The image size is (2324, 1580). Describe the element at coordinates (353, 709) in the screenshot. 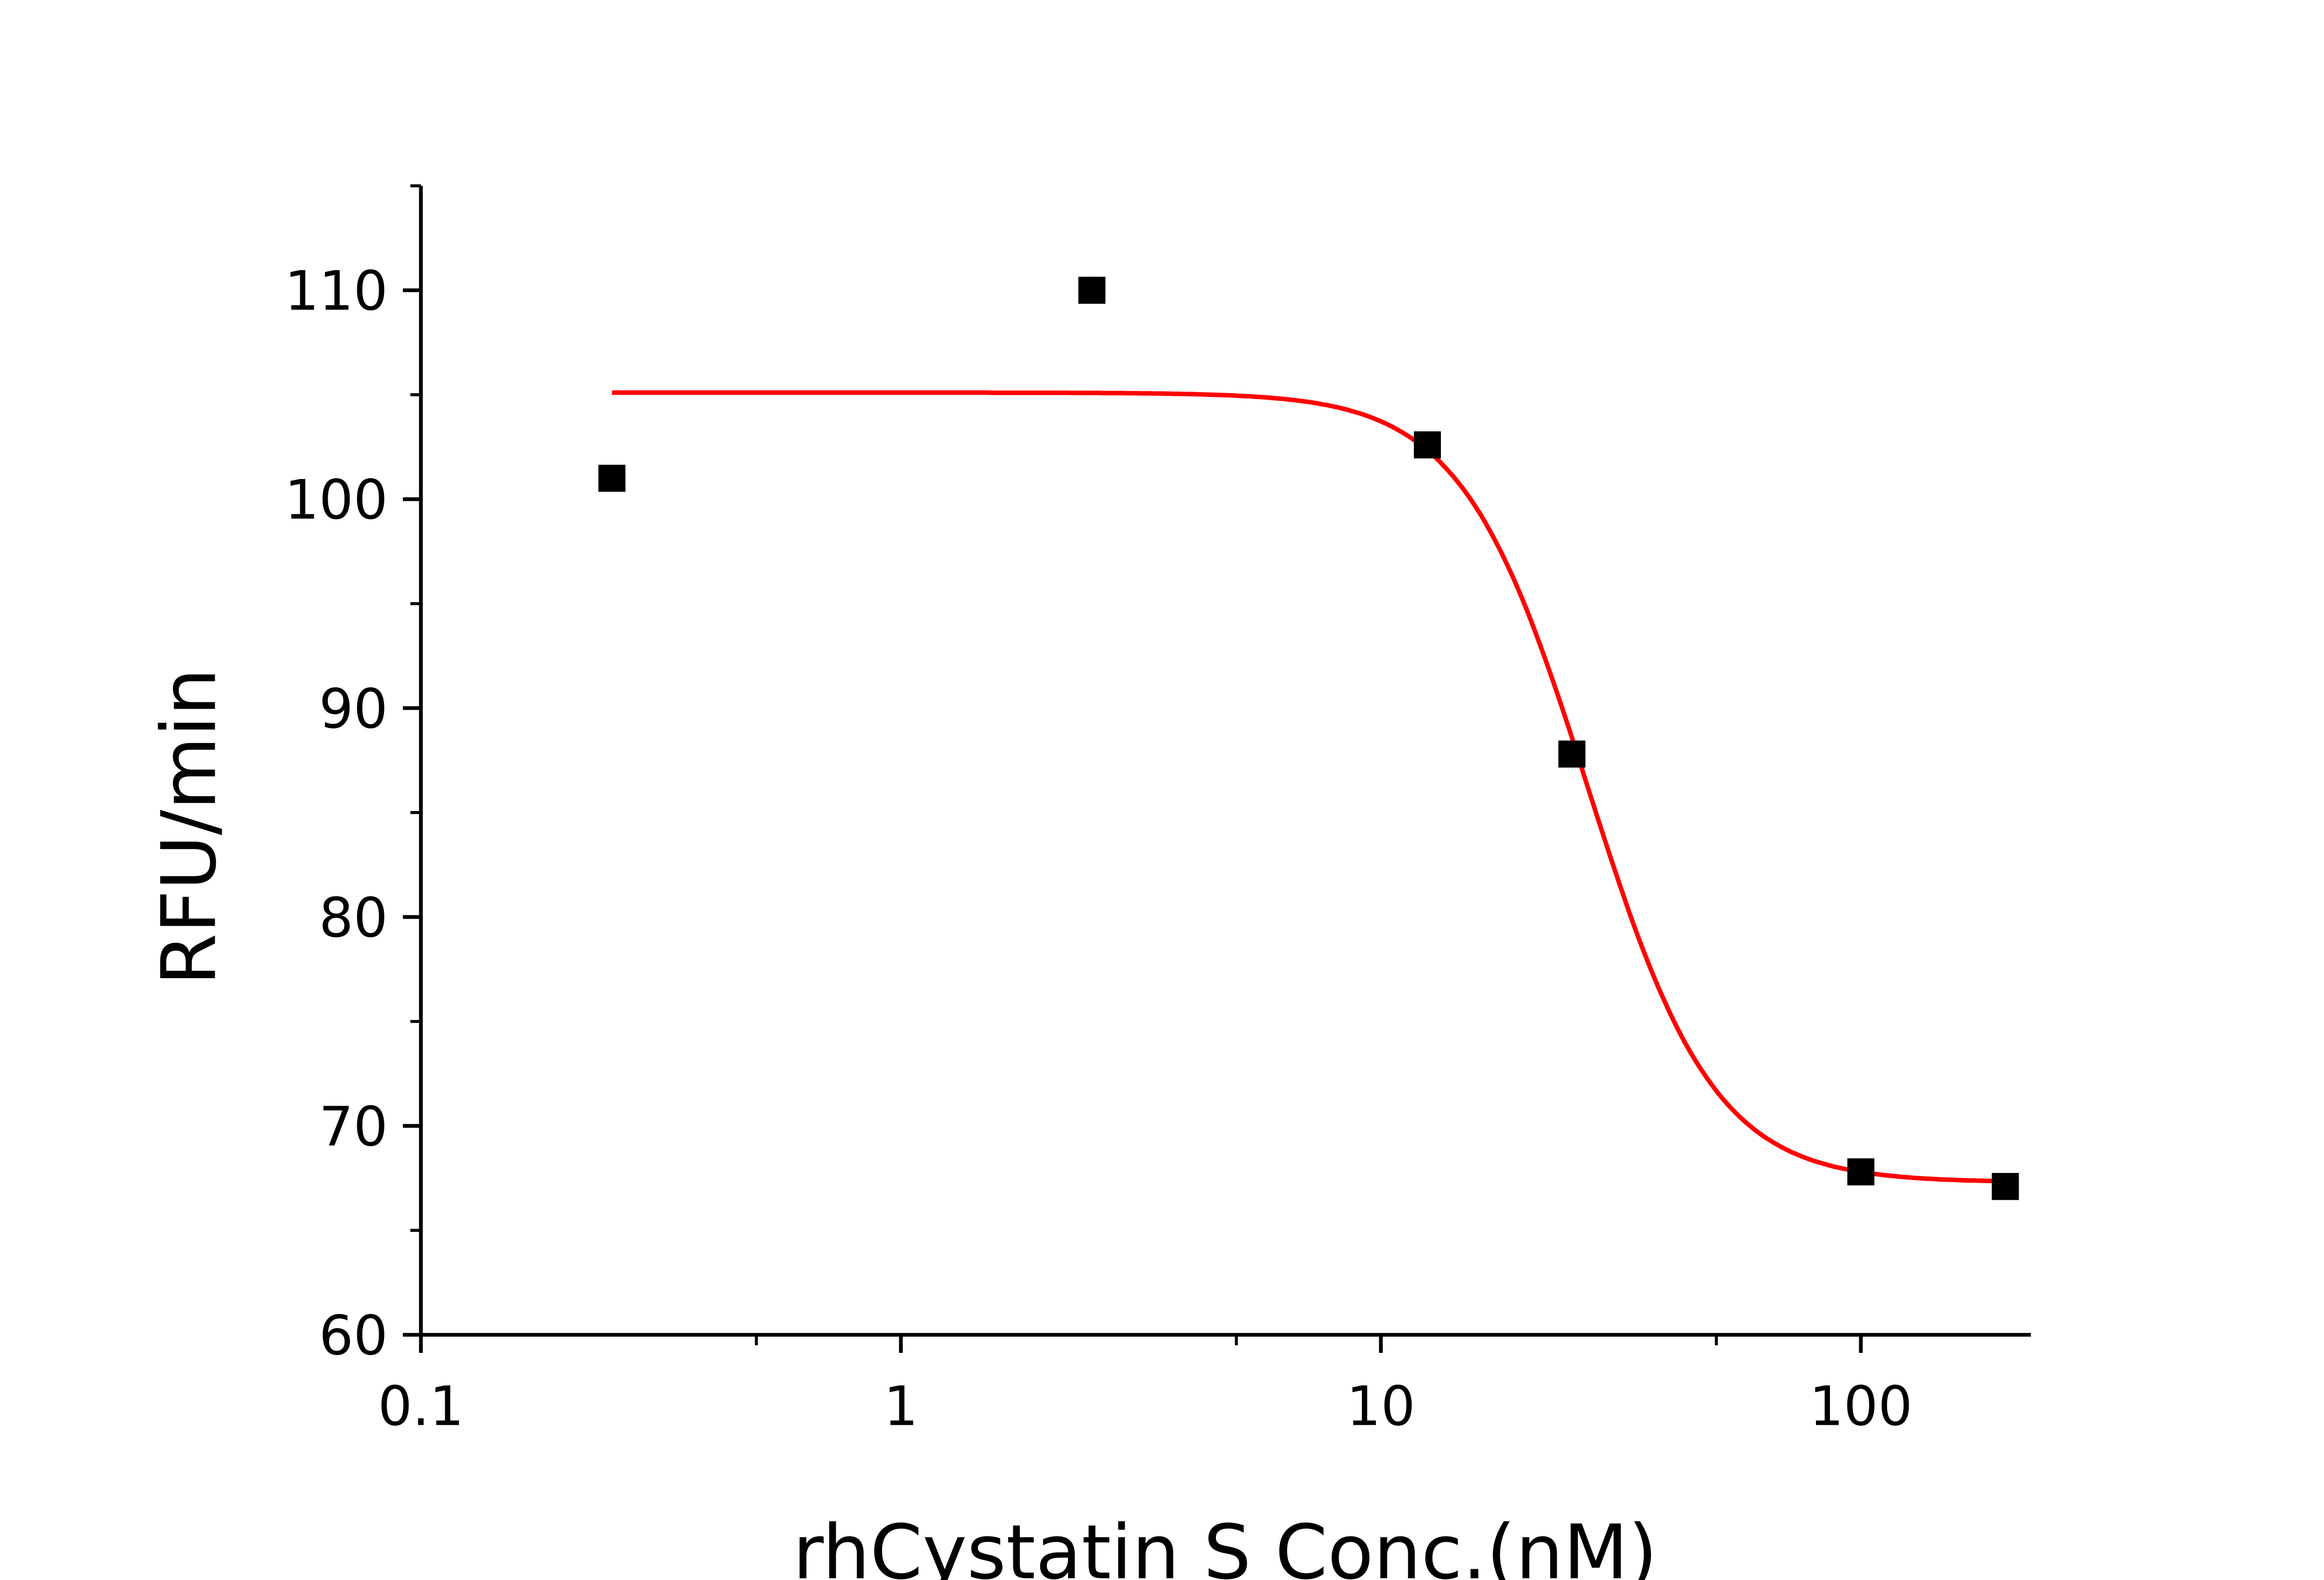

I see `y-tick-label: 90` at that location.